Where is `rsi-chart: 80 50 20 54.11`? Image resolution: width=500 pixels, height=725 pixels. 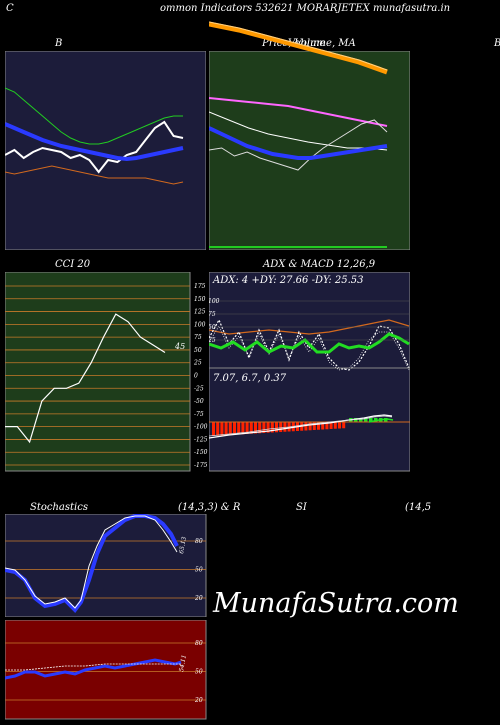 rsi-chart: 80 50 20 54.11 is located at coordinates (106, 670).